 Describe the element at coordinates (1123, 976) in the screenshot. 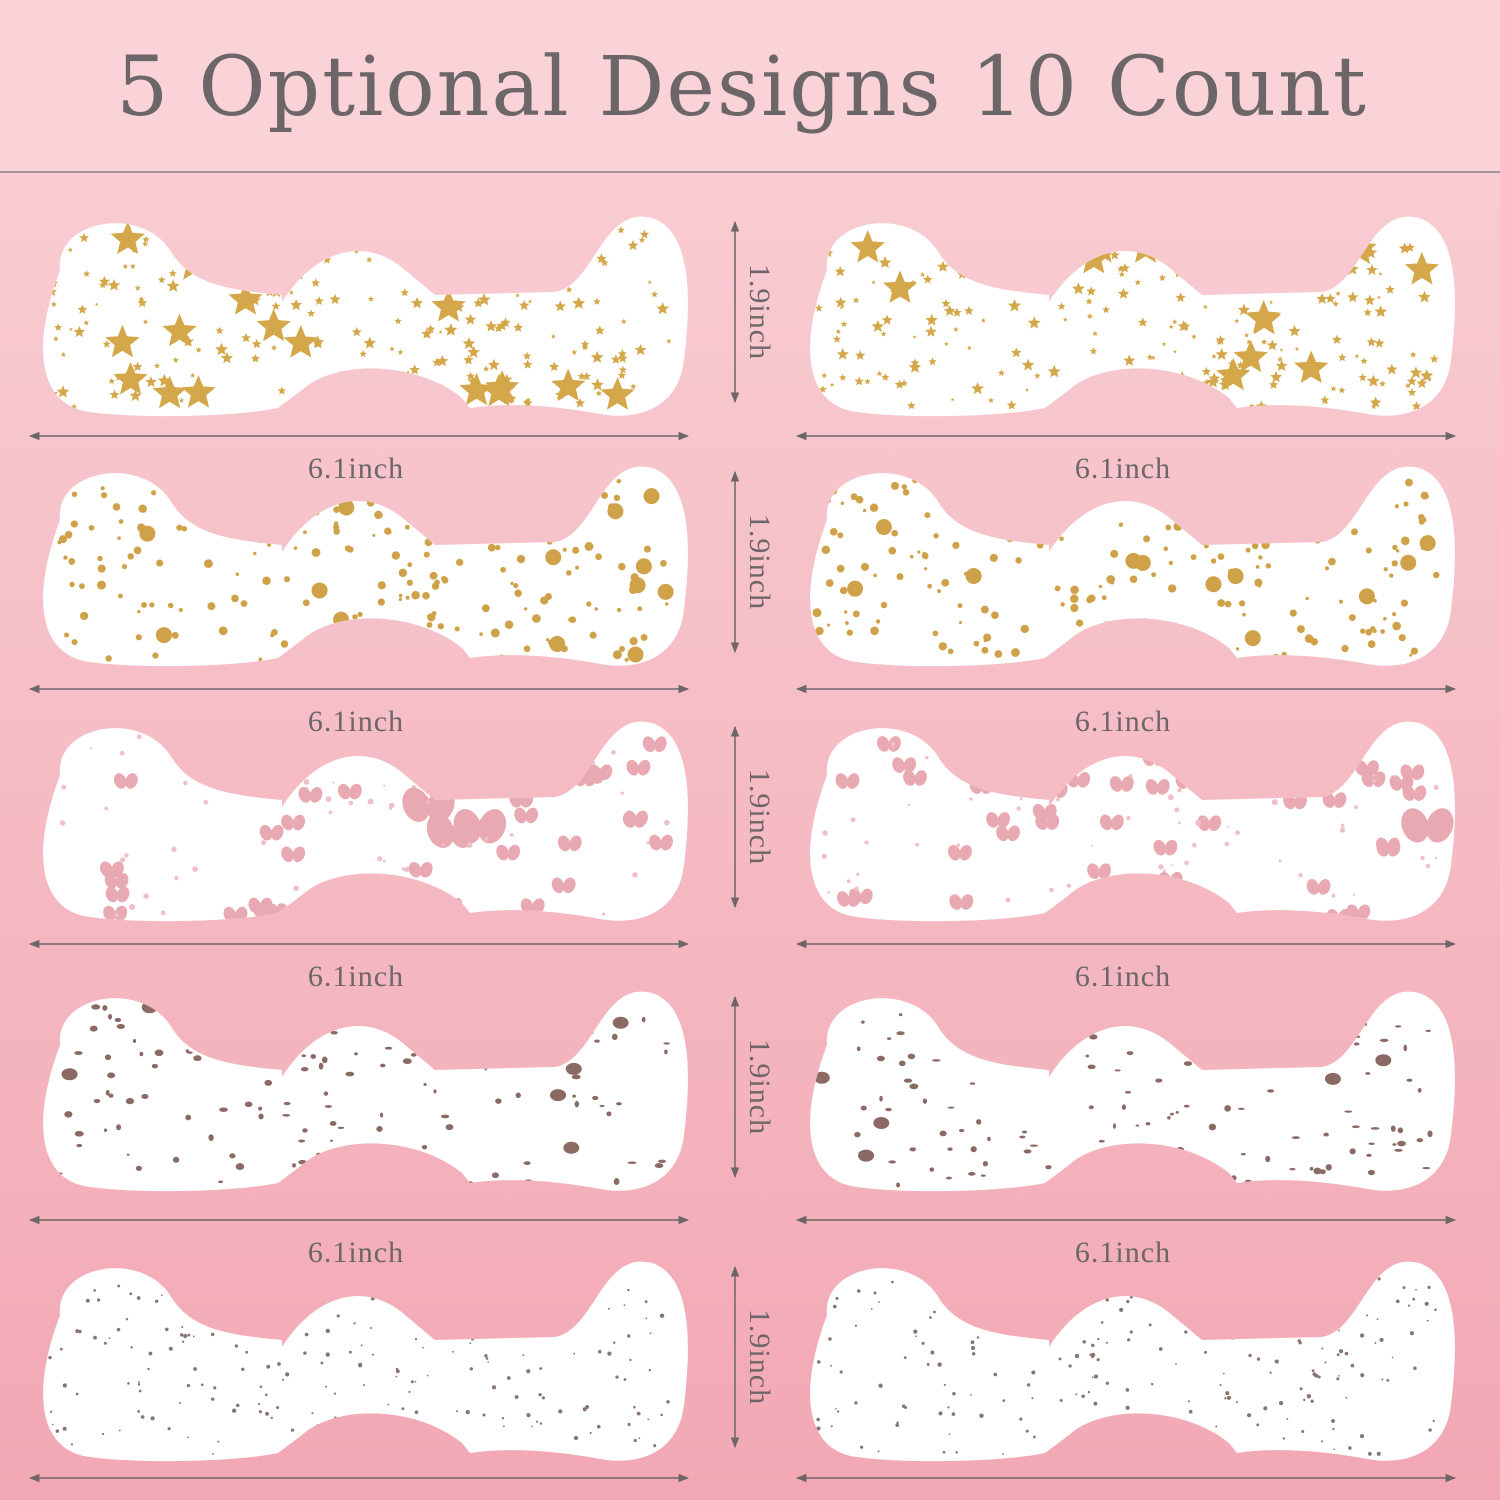

I see `width-label: 6.1inch` at that location.